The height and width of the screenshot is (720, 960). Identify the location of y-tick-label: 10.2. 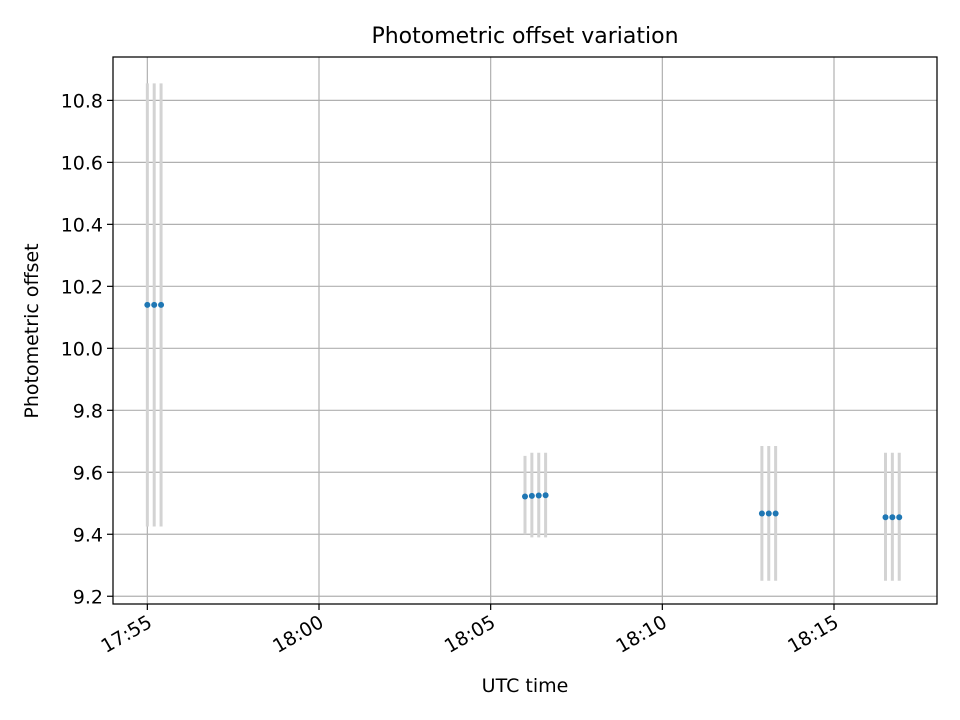
(82, 287).